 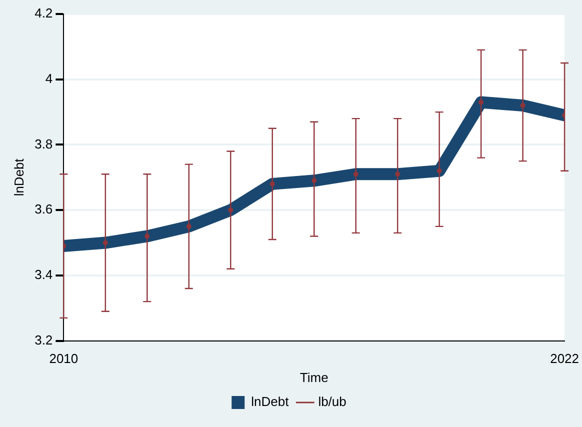 What do you see at coordinates (43, 340) in the screenshot?
I see `y-tick-label: 3.2` at bounding box center [43, 340].